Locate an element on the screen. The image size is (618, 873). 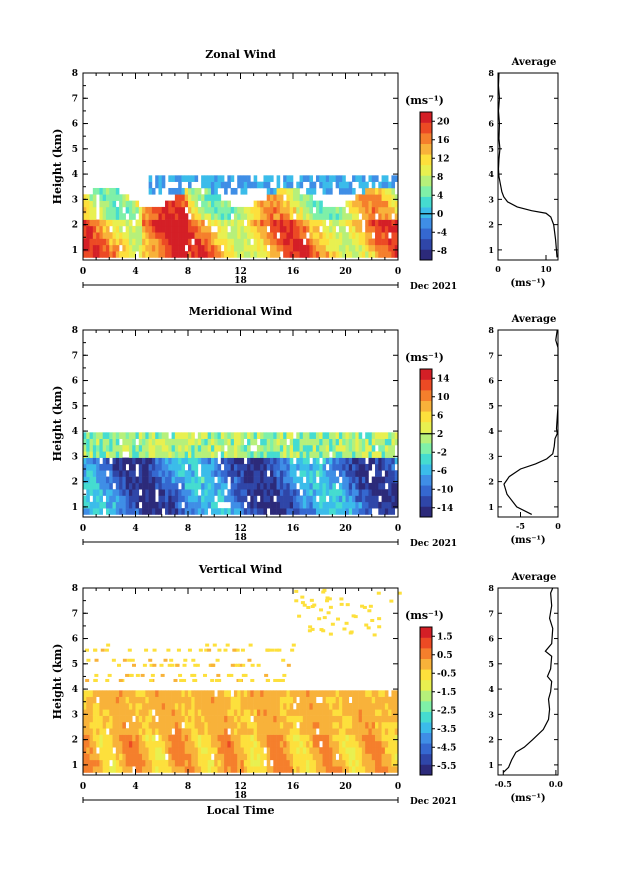
colorbar-tick-label: 10 is located at coordinates (443, 398).